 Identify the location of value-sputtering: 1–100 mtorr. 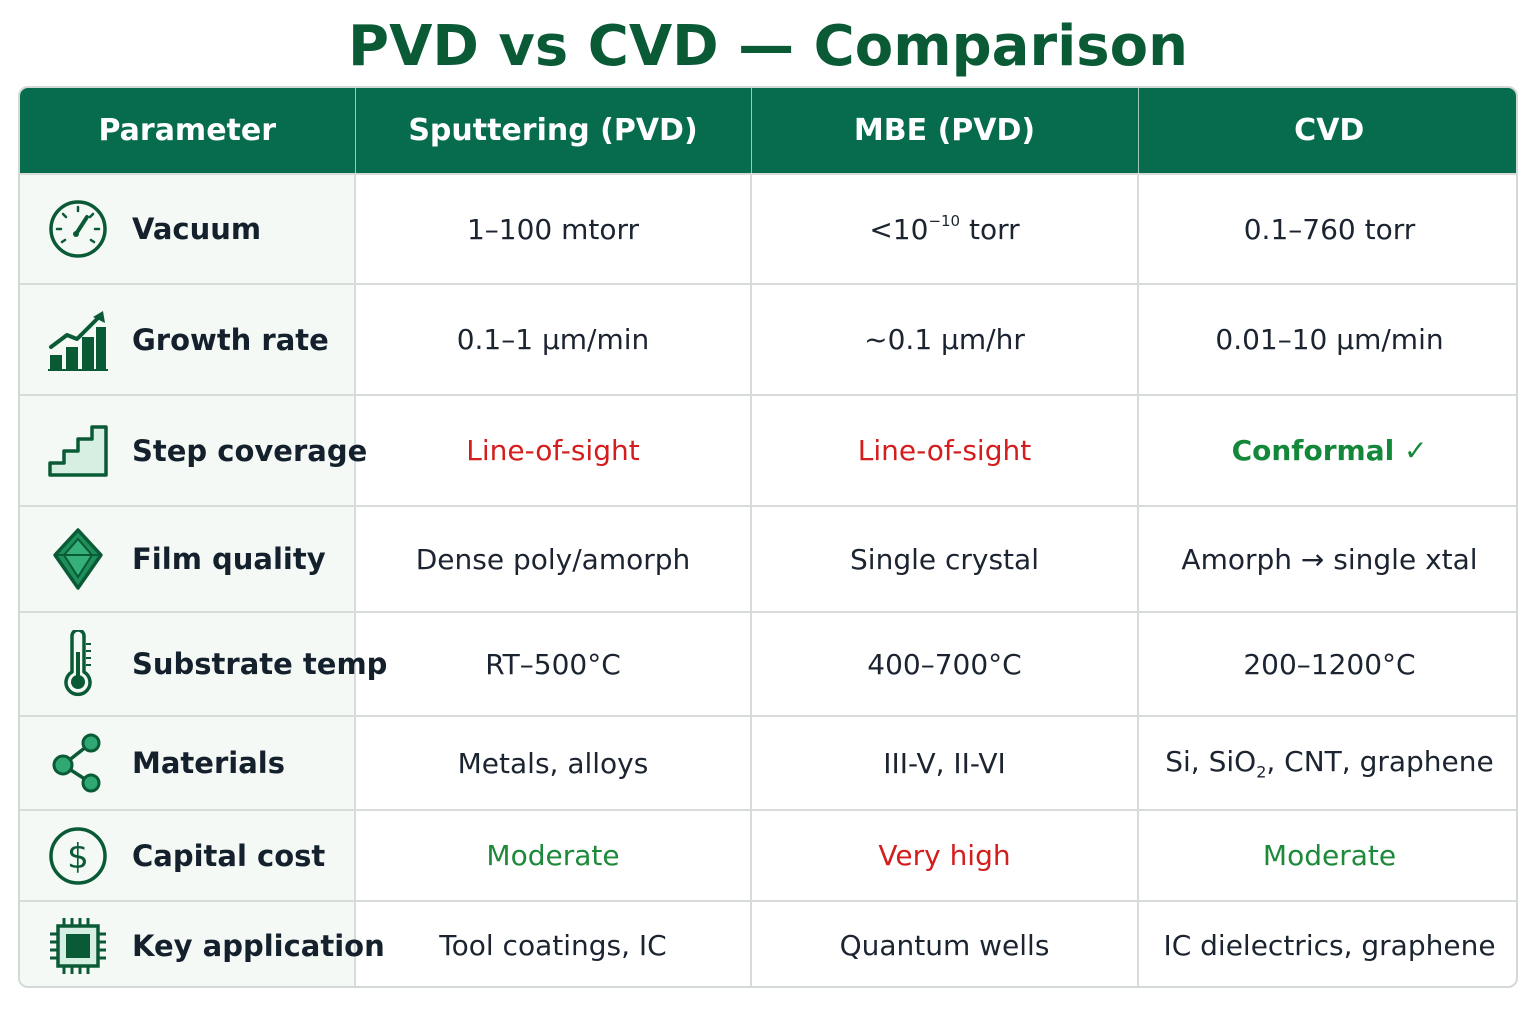
(553, 229).